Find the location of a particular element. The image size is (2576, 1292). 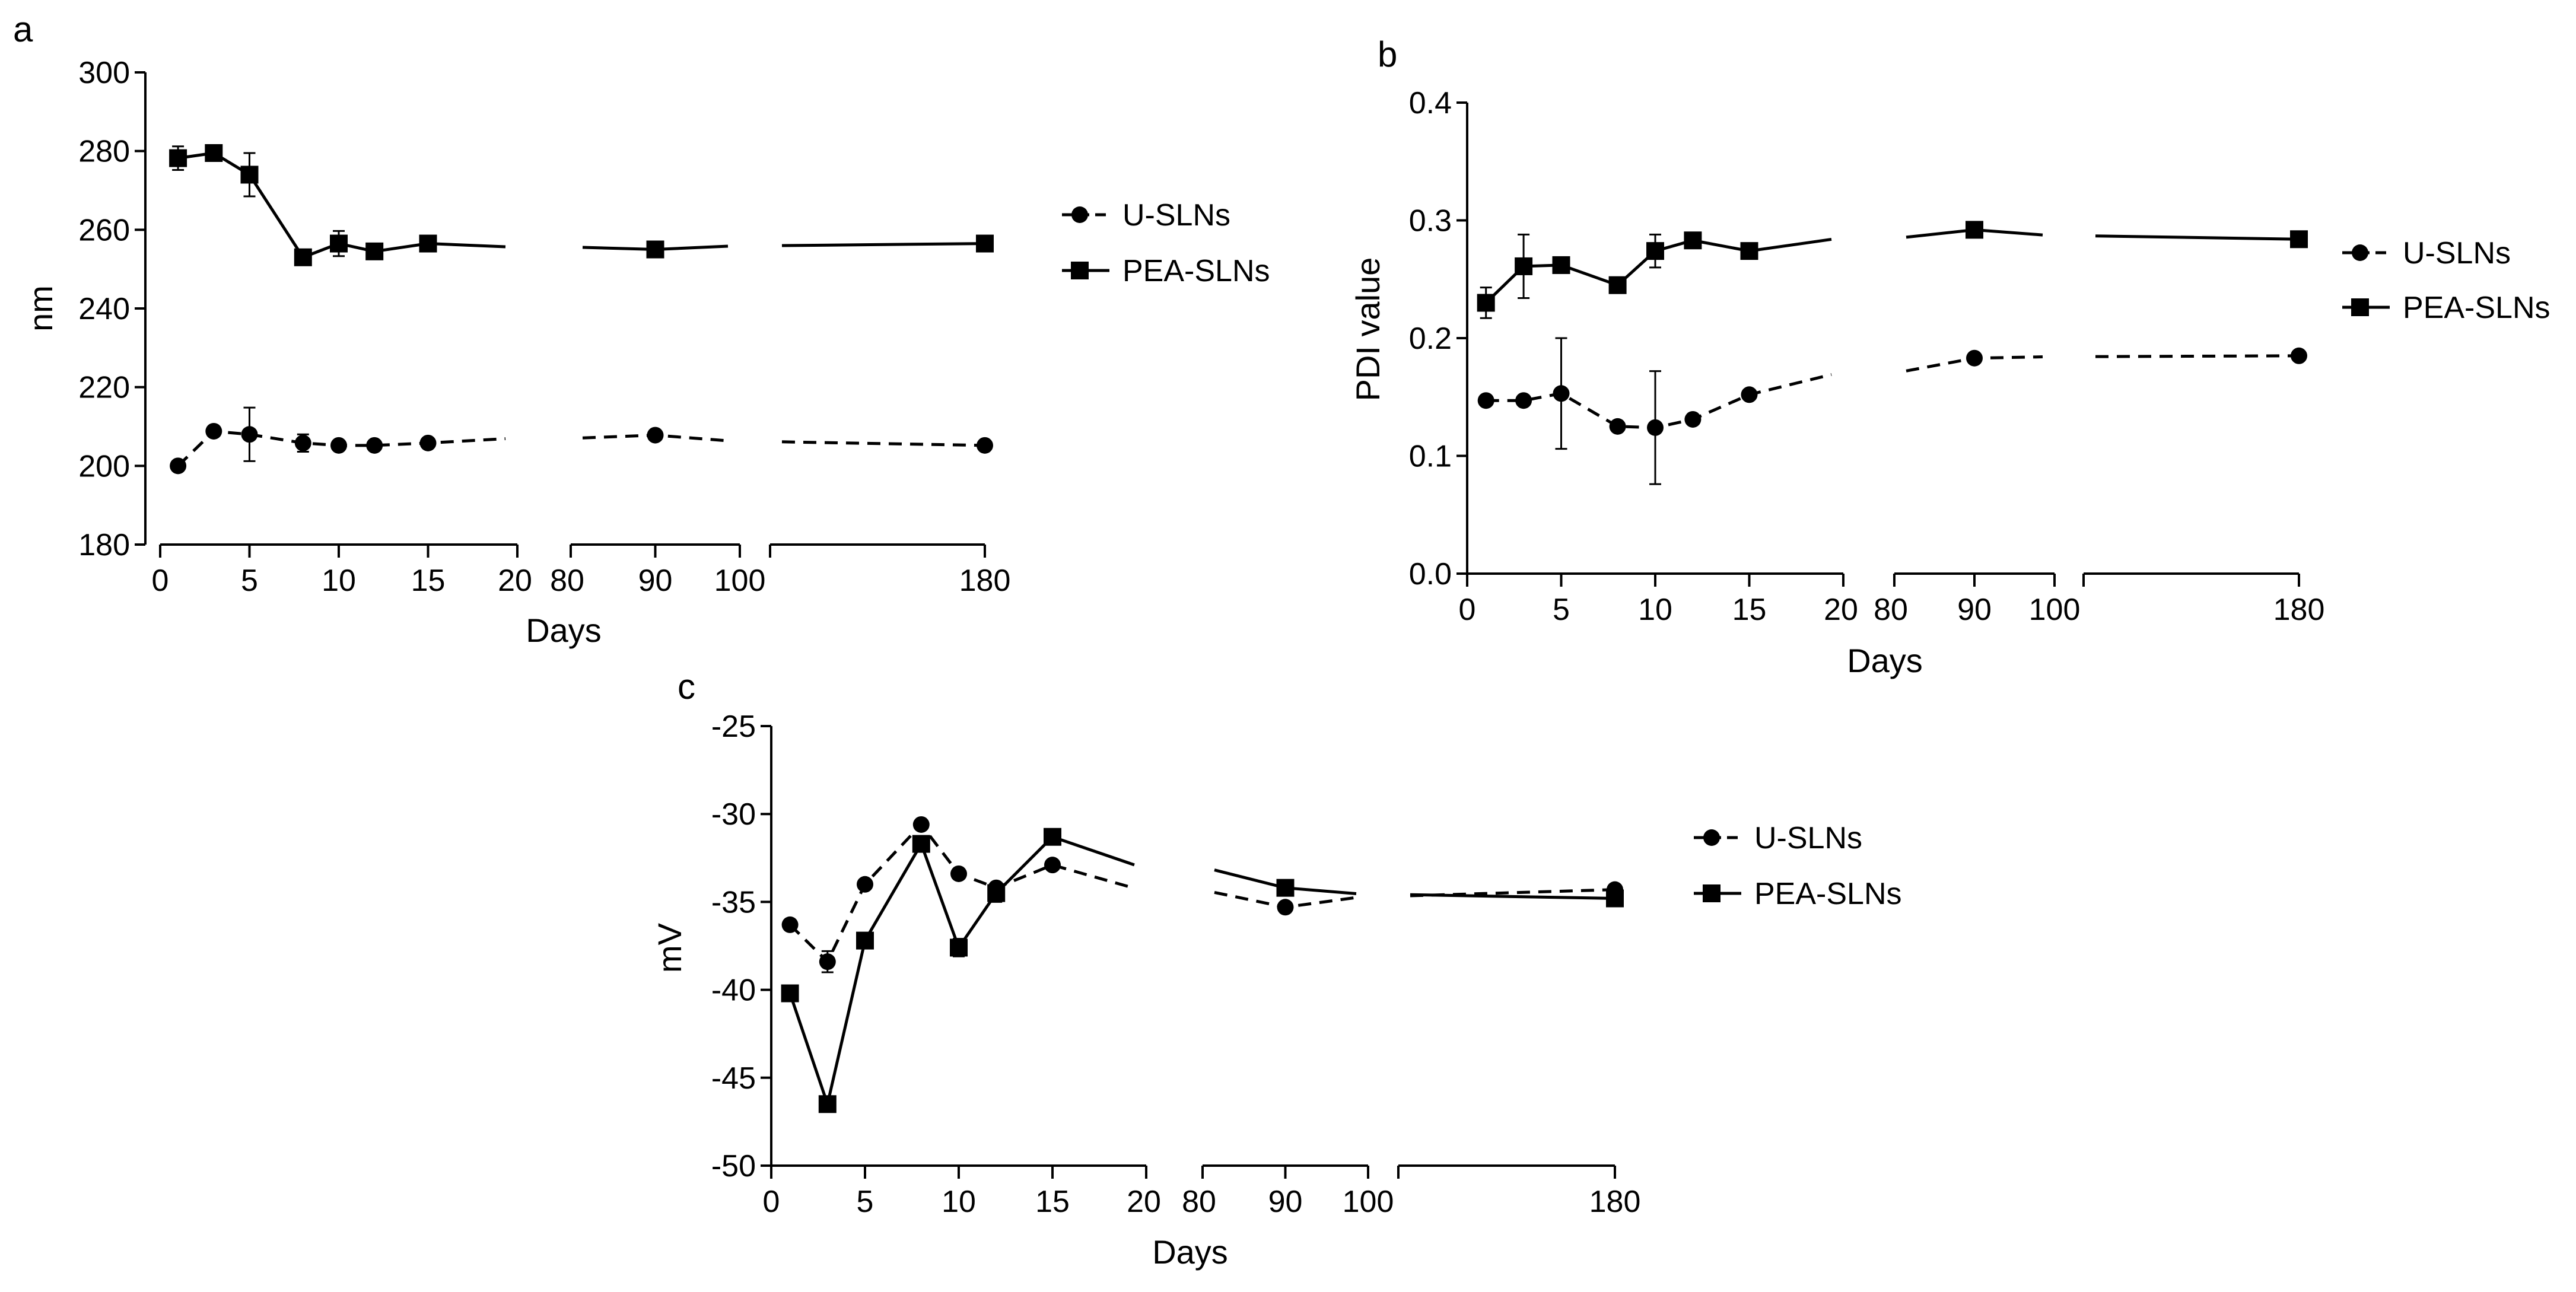

y-tick-label: -35 is located at coordinates (733, 902).